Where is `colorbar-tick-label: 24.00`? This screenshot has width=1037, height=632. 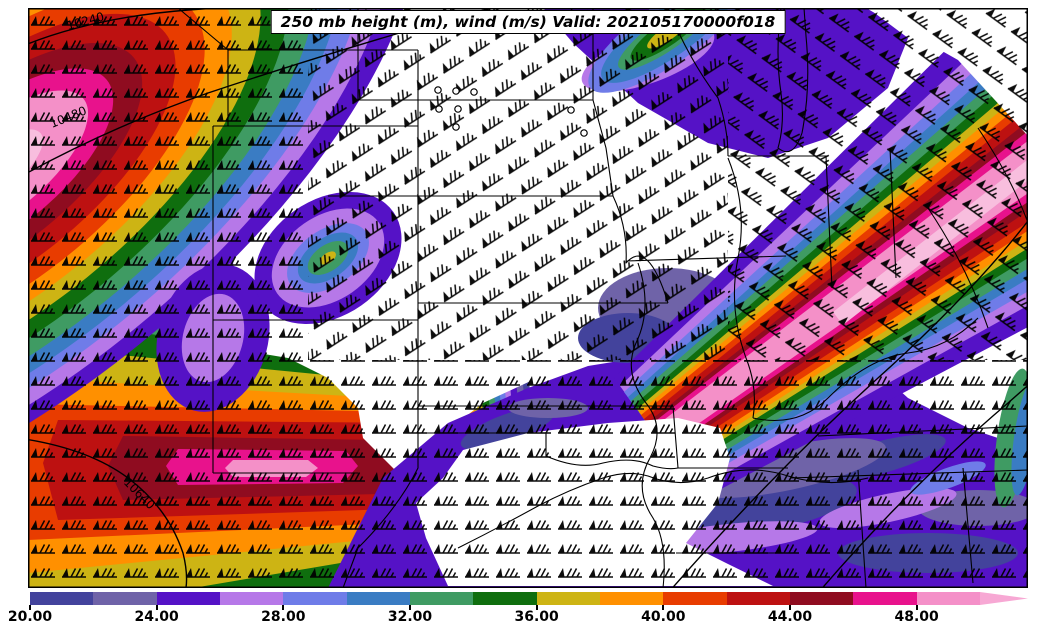 colorbar-tick-label: 24.00 is located at coordinates (156, 617).